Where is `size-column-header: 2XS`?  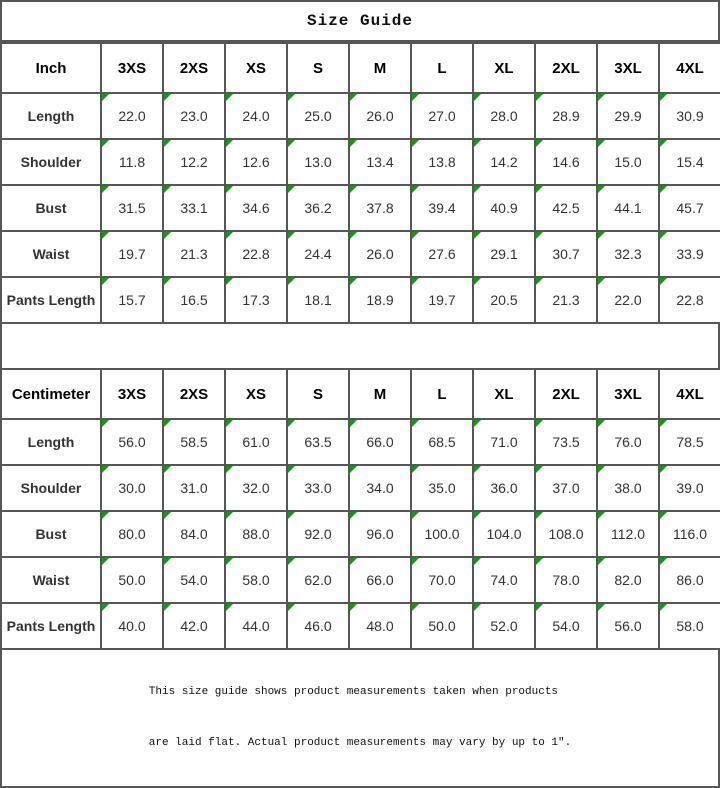 size-column-header: 2XS is located at coordinates (194, 68).